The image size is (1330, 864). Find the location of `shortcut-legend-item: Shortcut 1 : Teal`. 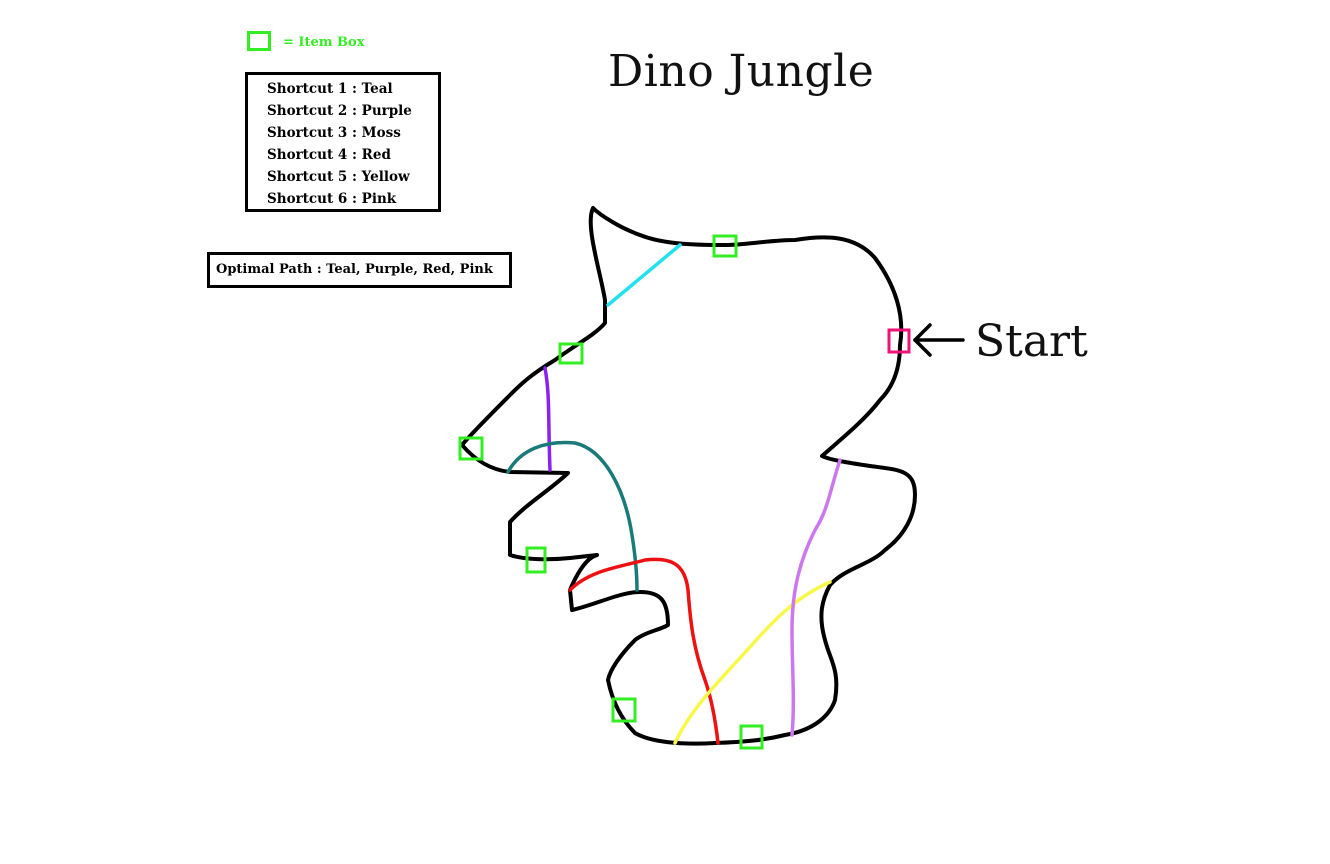

shortcut-legend-item: Shortcut 1 : Teal is located at coordinates (330, 89).